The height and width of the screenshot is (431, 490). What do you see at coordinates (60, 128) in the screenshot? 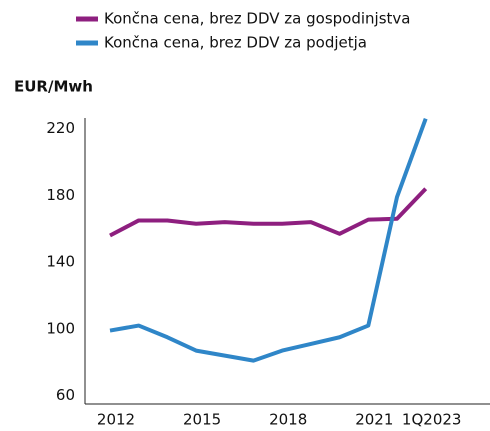
I see `y-tick-label: 220` at bounding box center [60, 128].